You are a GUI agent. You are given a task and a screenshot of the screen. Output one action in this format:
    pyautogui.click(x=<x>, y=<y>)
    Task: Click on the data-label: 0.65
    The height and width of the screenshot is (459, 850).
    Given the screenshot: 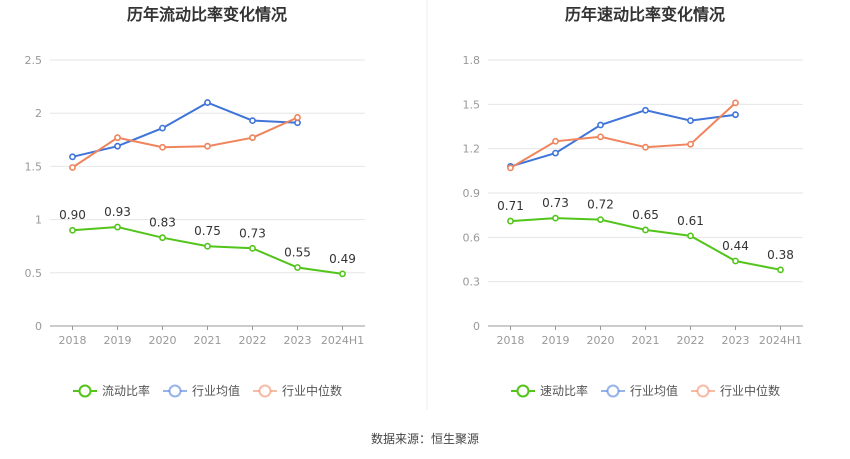 What is the action you would take?
    pyautogui.click(x=645, y=215)
    